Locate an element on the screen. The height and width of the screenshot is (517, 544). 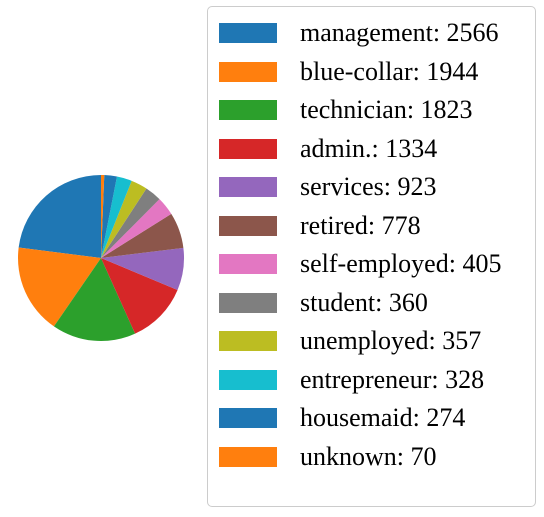
legend-entry: entrepreneur: 328 is located at coordinates (377, 380).